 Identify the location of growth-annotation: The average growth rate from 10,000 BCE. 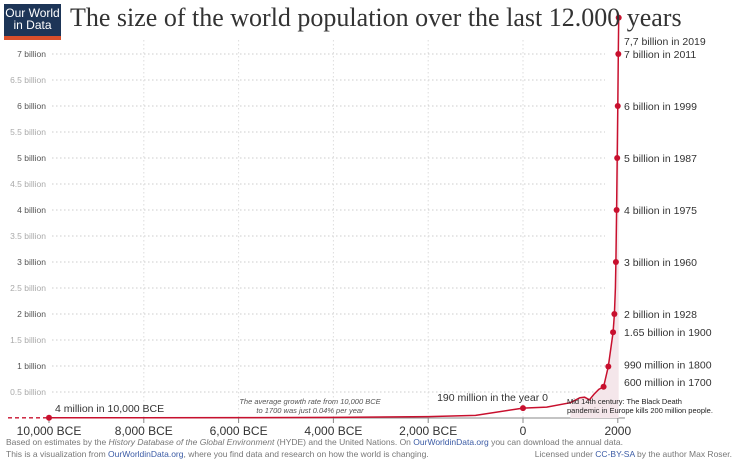
(310, 401).